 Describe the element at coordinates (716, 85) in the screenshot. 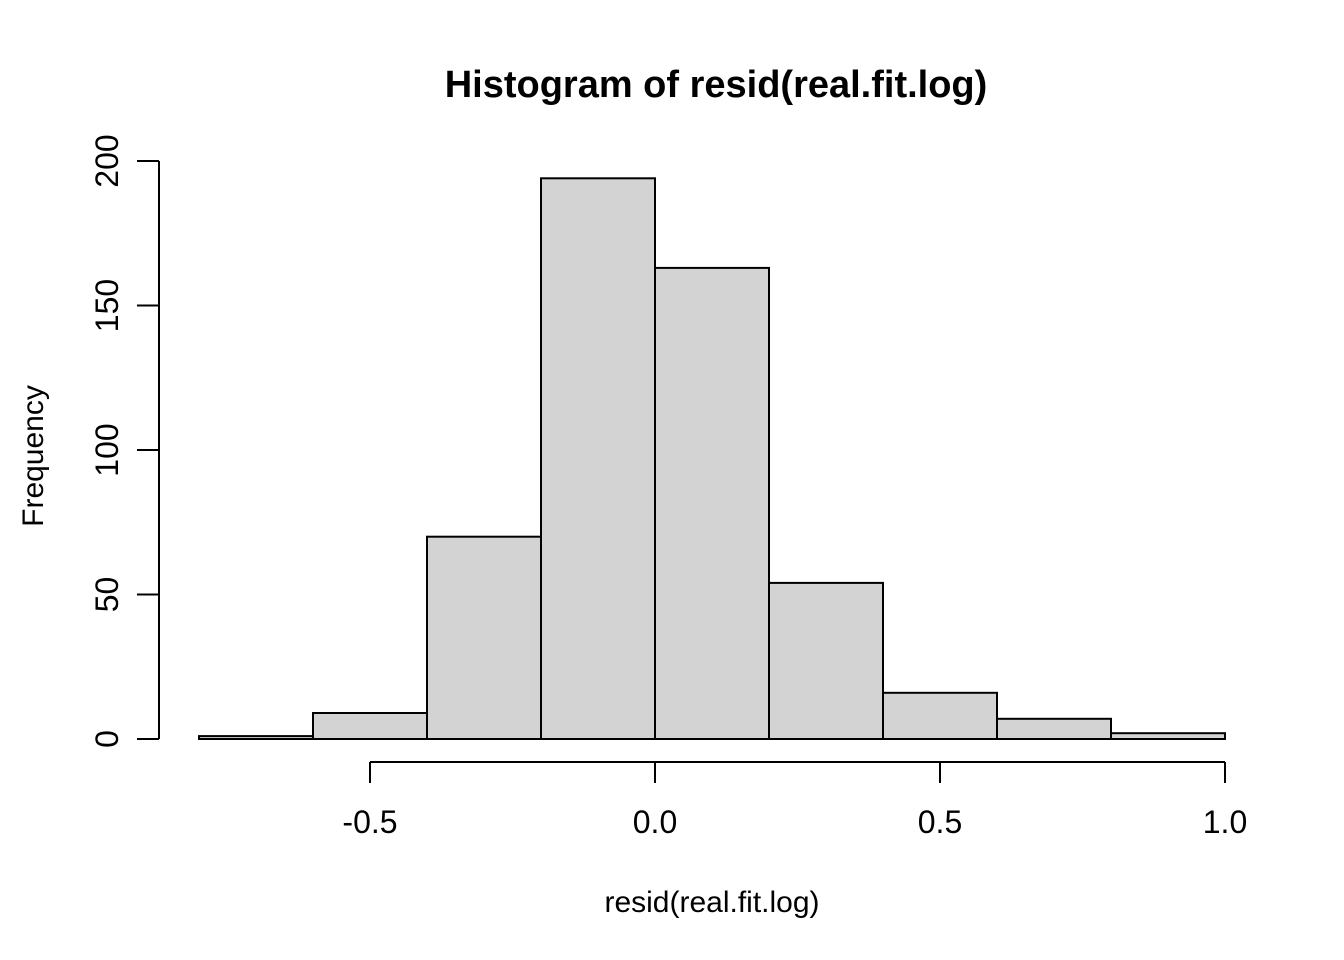

I see `chart-title: Histogram of resid(real.fit.log)` at that location.